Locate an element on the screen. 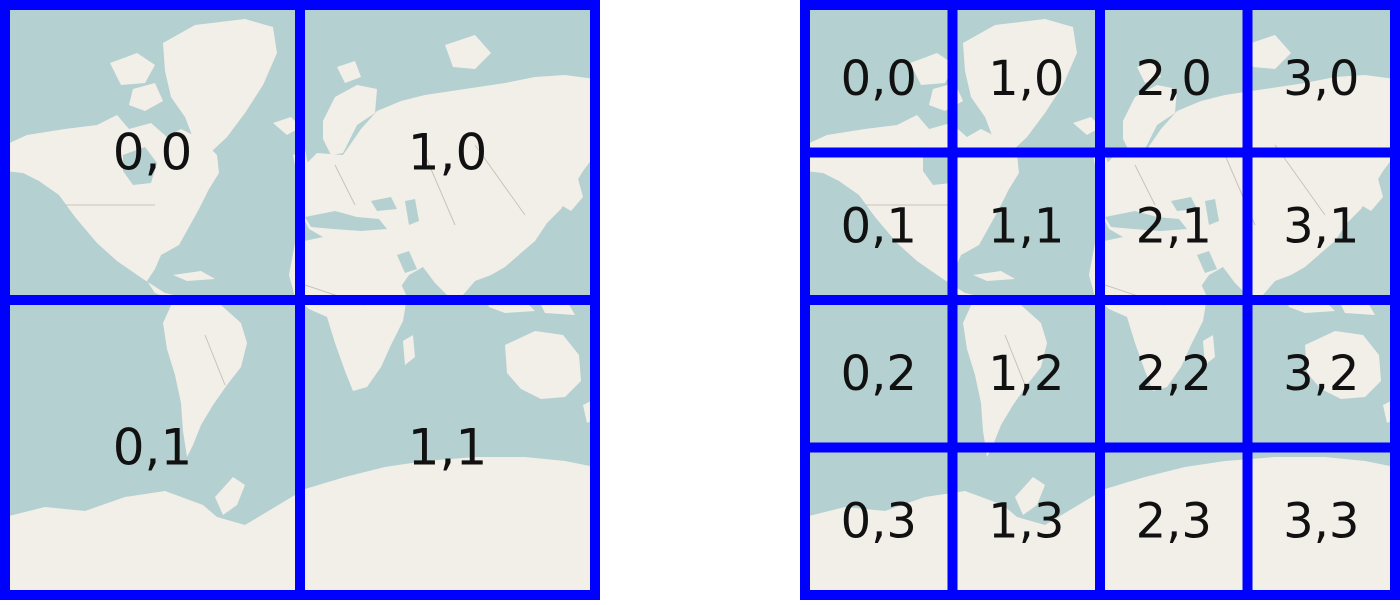 The height and width of the screenshot is (605, 1400). tile-label-z2-0-2: 0,2 is located at coordinates (879, 374).